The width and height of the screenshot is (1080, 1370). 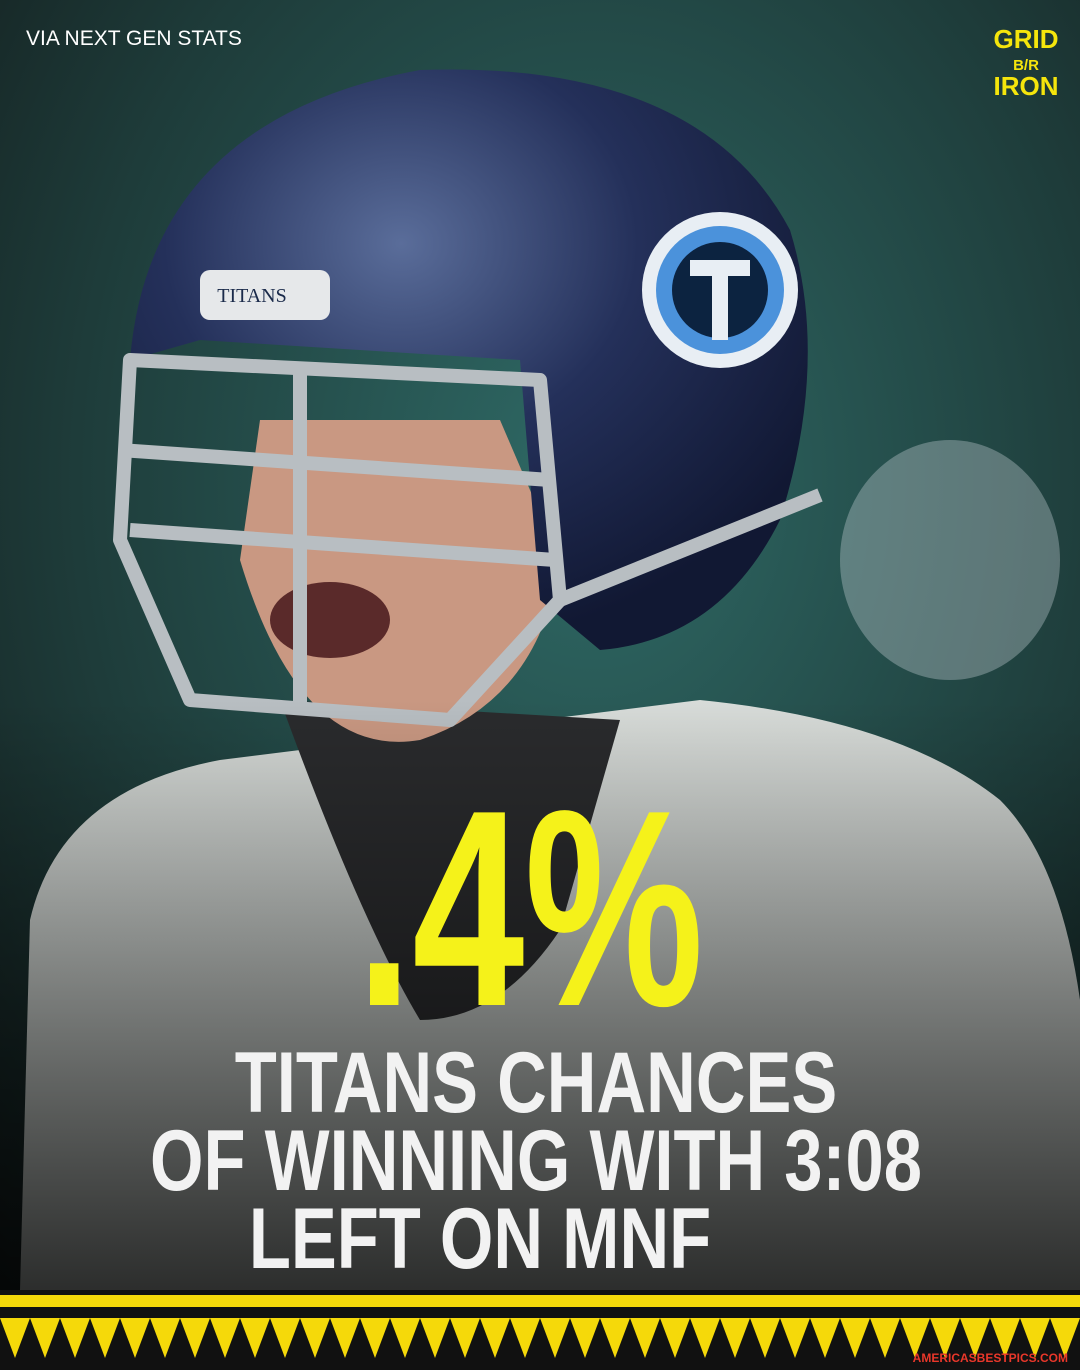 What do you see at coordinates (252, 296) in the screenshot?
I see `helmet-text: TITANS` at bounding box center [252, 296].